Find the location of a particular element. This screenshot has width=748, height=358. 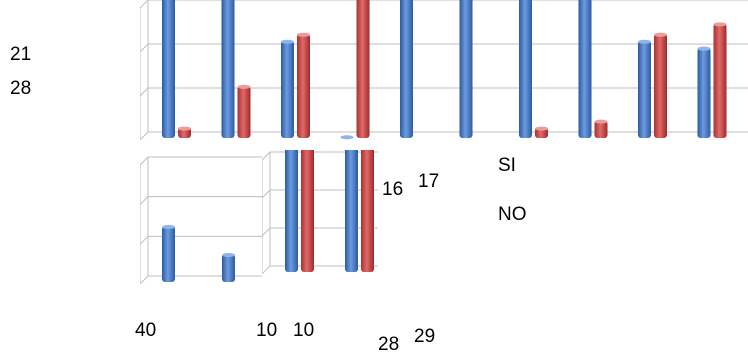

stray-label: 17 is located at coordinates (429, 181).